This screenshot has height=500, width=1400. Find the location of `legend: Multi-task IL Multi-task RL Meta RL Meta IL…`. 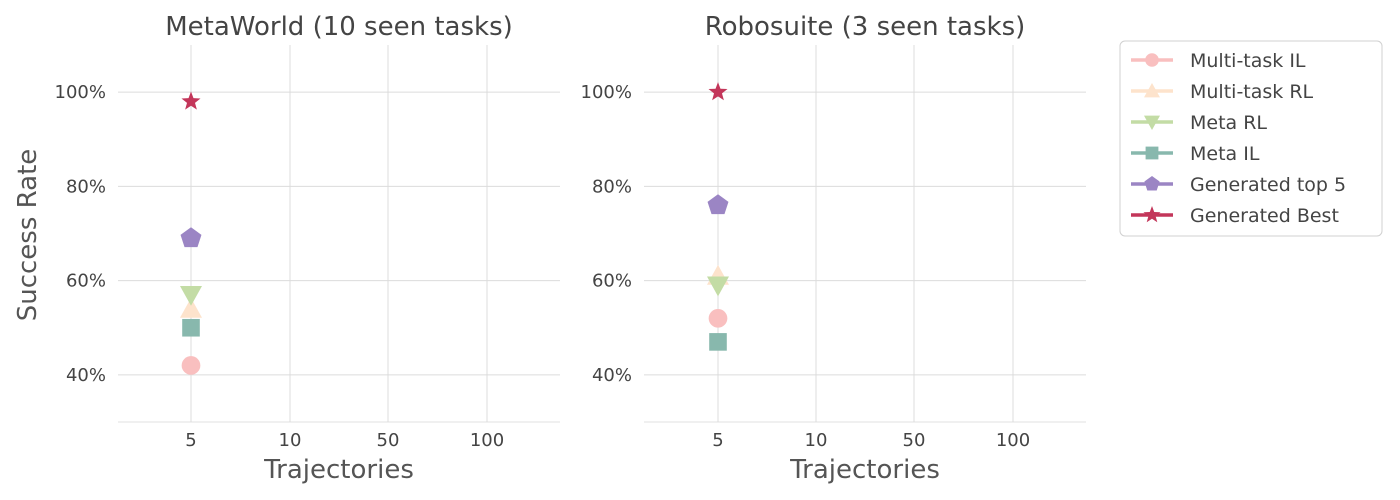

legend: Multi-task IL Multi-task RL Meta RL Meta IL… is located at coordinates (1251, 138).